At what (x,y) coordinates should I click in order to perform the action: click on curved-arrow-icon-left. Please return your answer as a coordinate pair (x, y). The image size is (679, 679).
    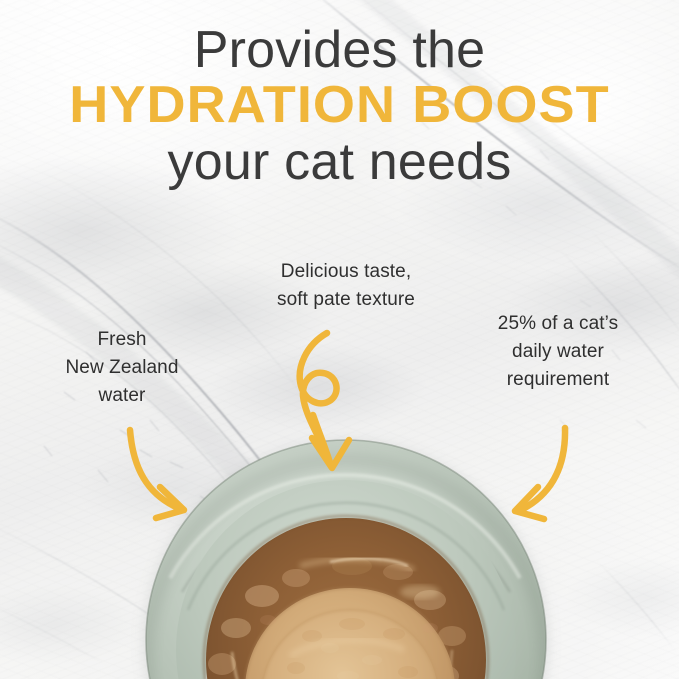
    Looking at the image, I should click on (157, 474).